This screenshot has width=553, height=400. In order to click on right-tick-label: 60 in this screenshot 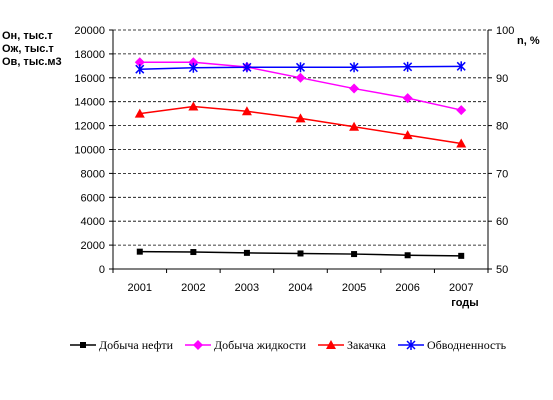, I will do `click(502, 222)`.